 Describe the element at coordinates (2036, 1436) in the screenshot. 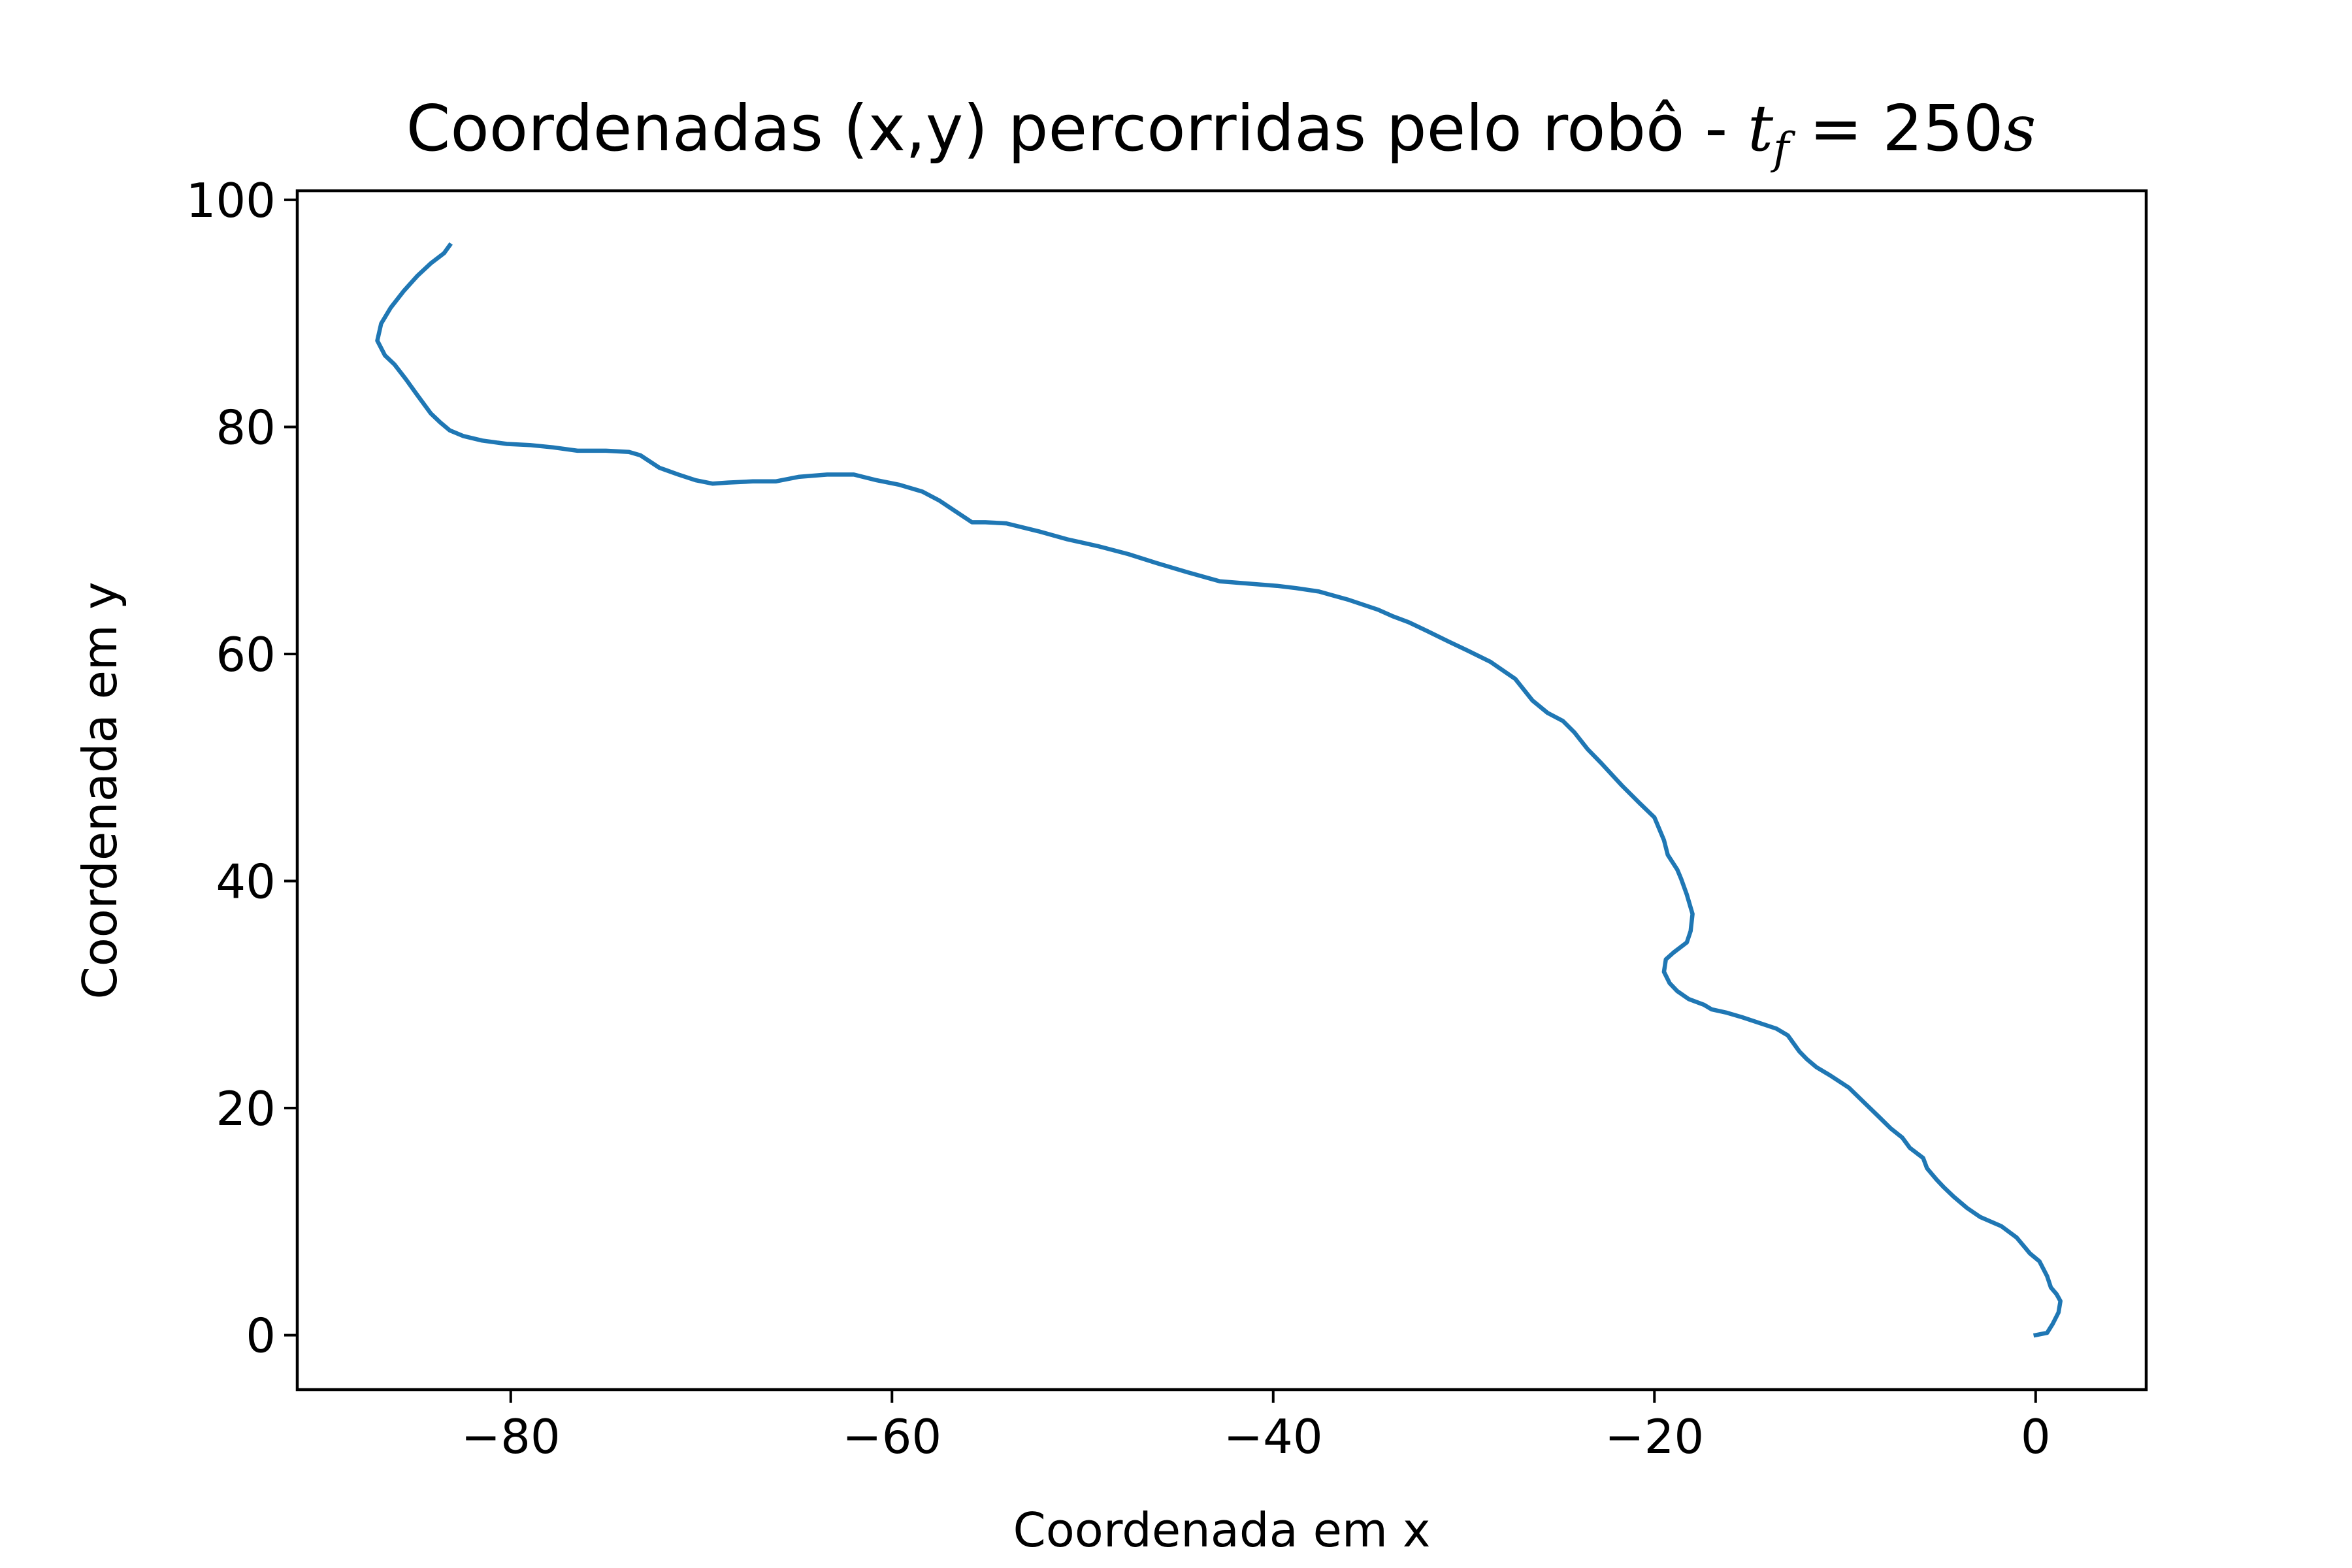

I see `x-tick-label: 0` at that location.